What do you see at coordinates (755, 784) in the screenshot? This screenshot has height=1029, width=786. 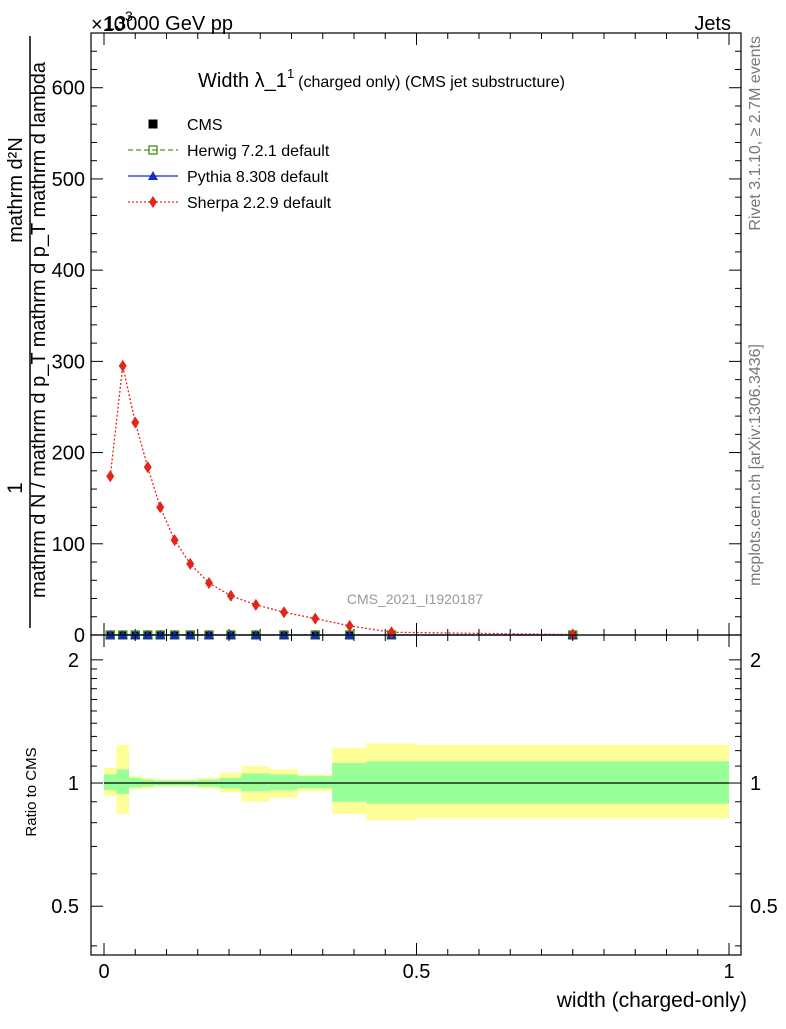 I see `ratio-ytick-label-right: 1` at bounding box center [755, 784].